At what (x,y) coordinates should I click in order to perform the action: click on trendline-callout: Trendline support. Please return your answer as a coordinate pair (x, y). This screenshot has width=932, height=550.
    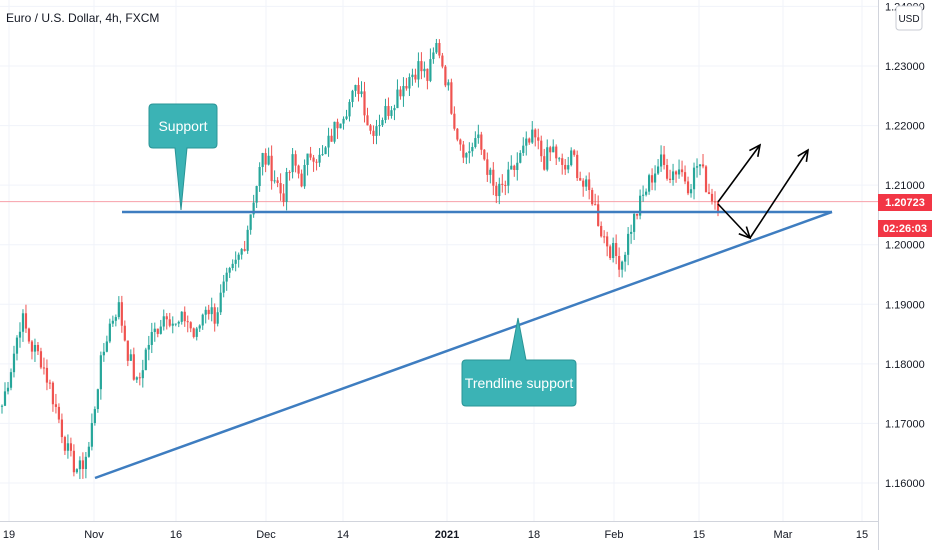
    Looking at the image, I should click on (519, 362).